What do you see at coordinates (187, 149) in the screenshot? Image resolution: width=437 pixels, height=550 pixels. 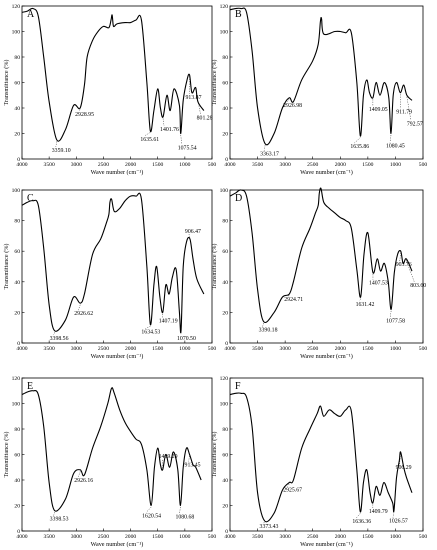 I see `peak-label: 1075.54` at bounding box center [187, 149].